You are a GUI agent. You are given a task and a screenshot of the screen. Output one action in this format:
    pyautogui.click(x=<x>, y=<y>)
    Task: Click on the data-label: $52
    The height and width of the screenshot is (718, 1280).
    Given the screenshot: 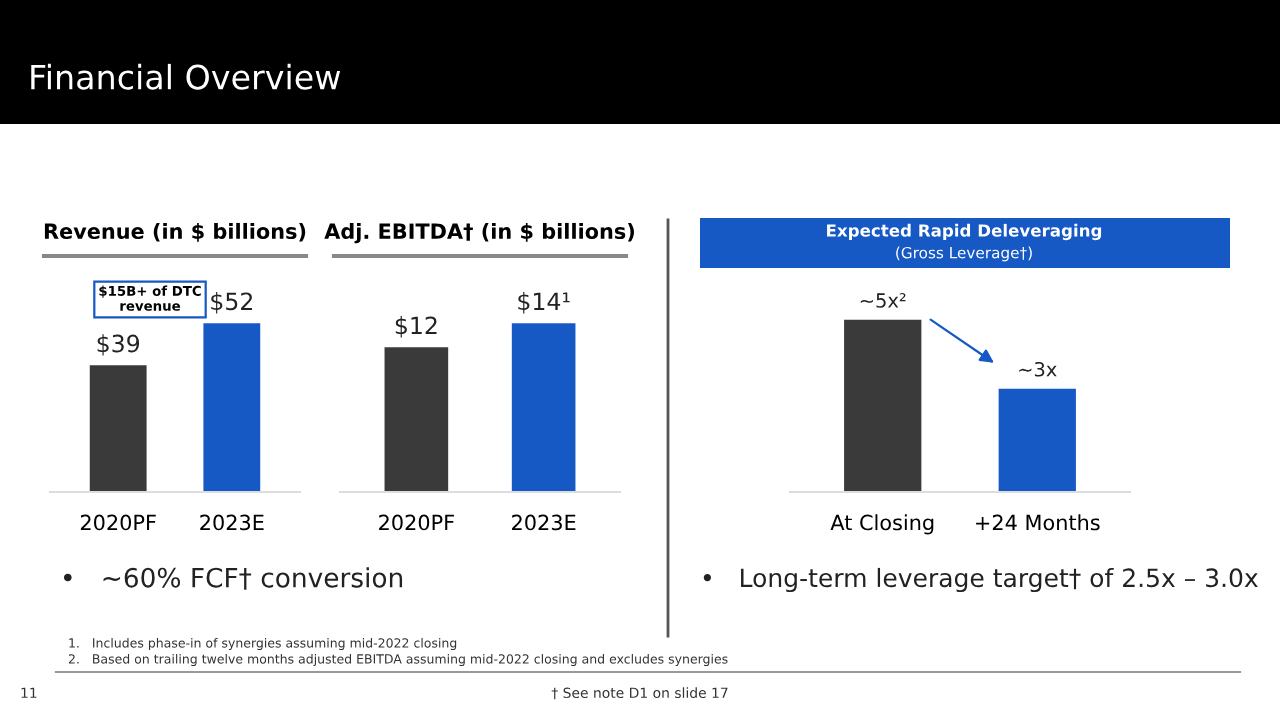 What is the action you would take?
    pyautogui.click(x=231, y=302)
    